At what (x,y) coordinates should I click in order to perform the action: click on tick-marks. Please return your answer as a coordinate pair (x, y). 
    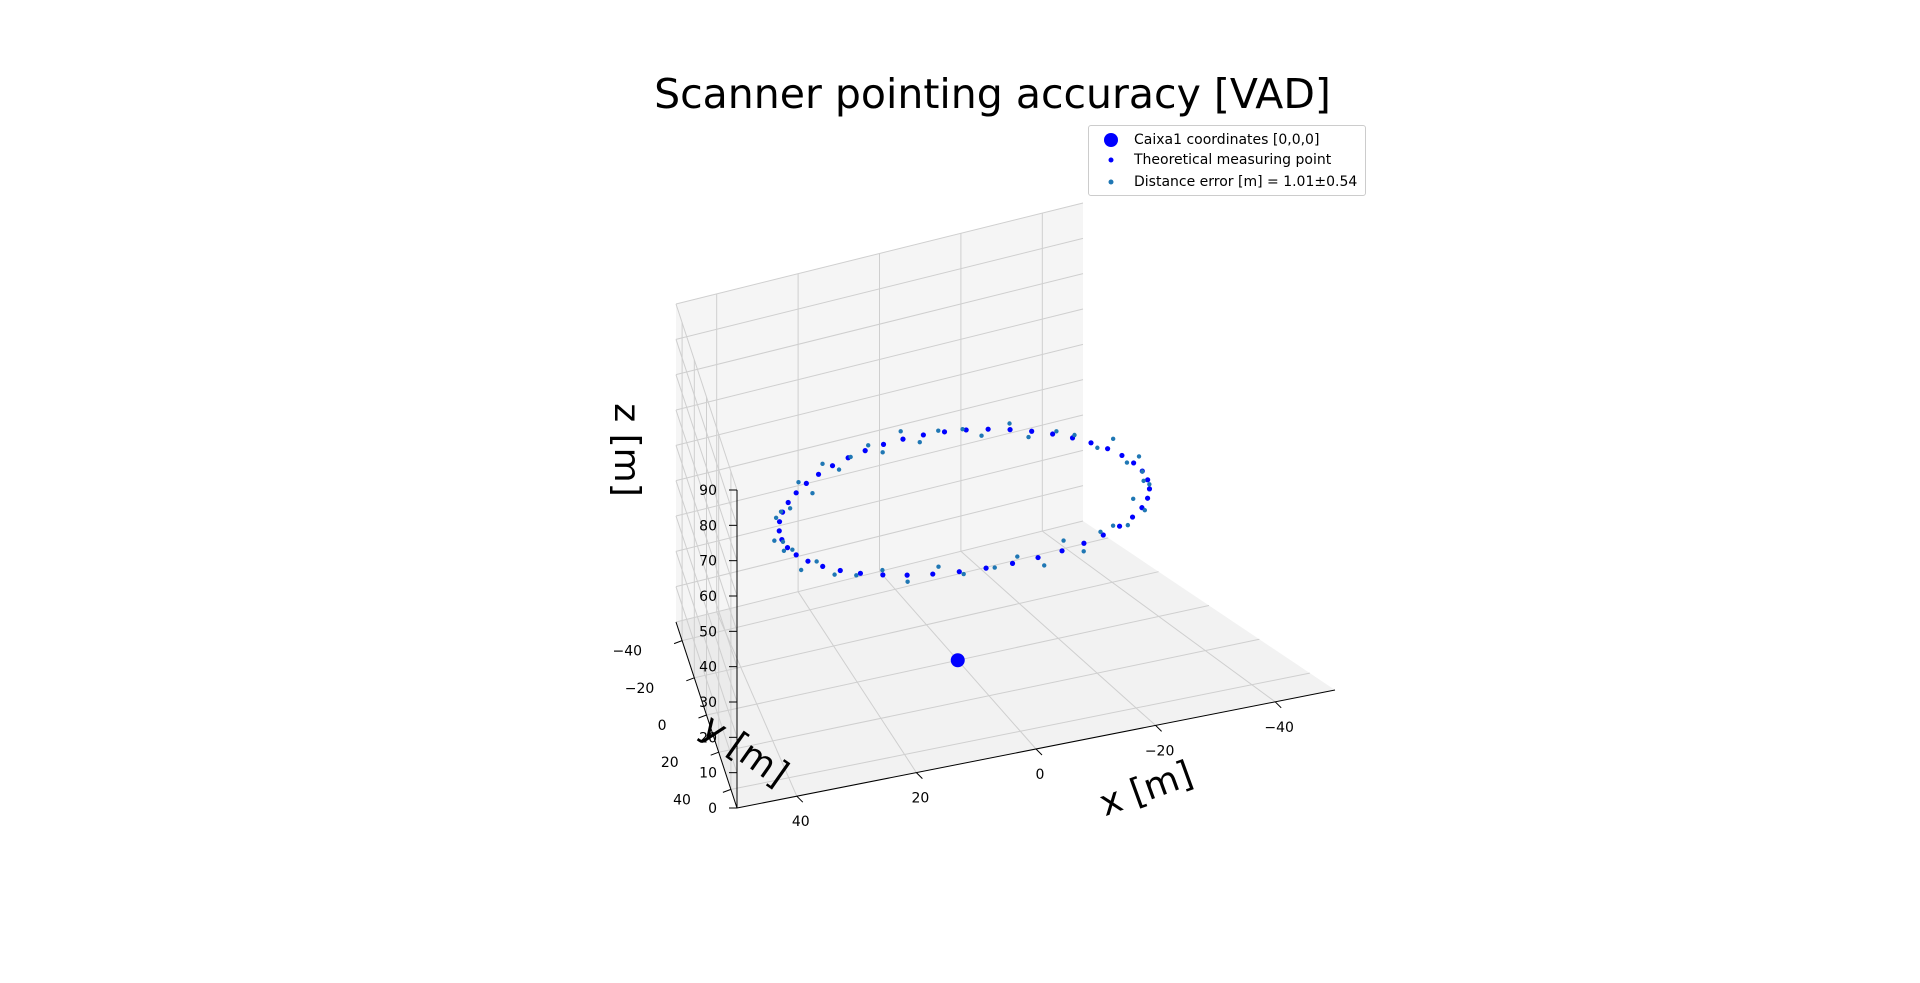
    Looking at the image, I should click on (977, 649).